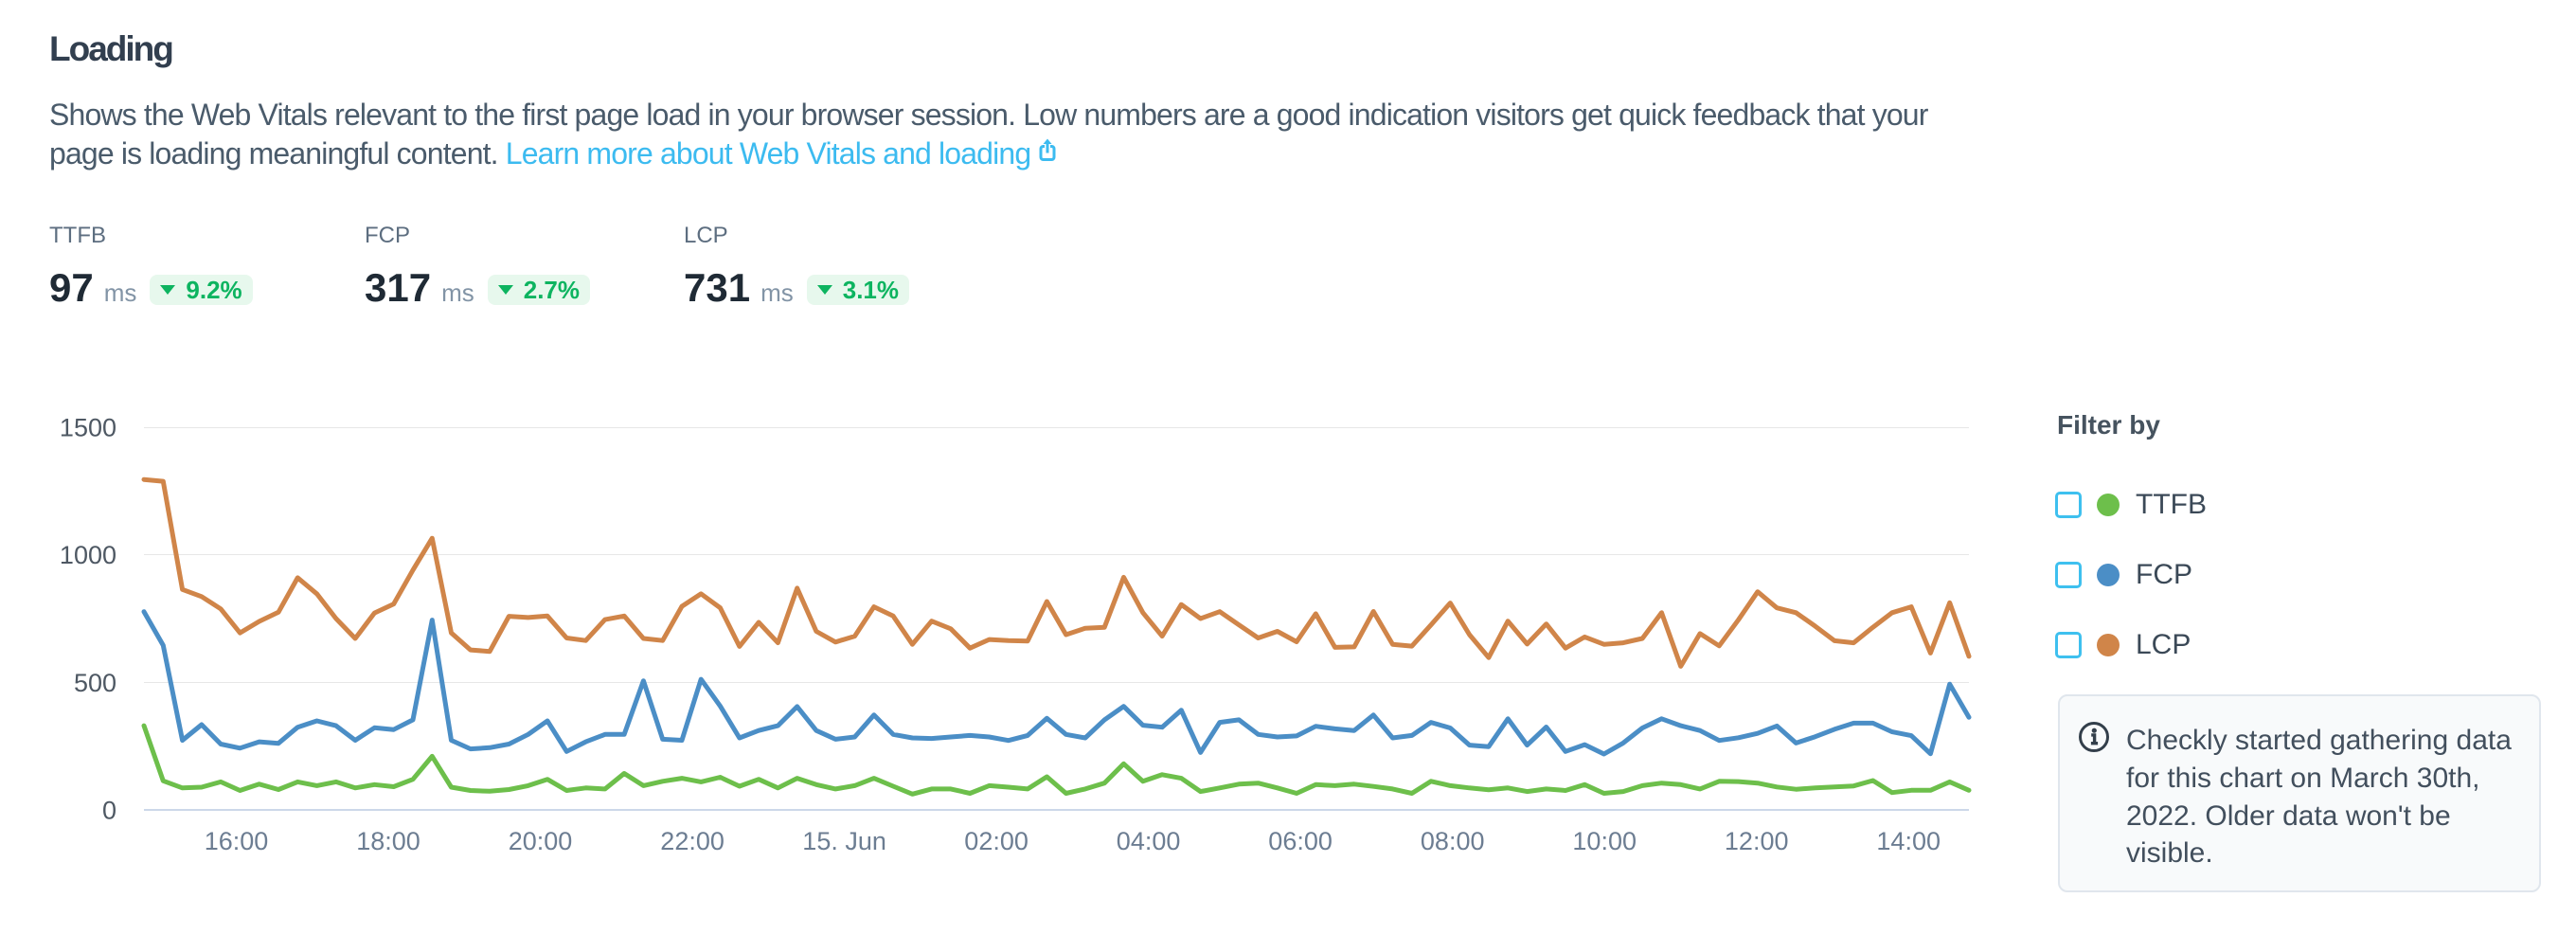 This screenshot has width=2576, height=934. Describe the element at coordinates (1149, 841) in the screenshot. I see `svg-text: 04:00` at that location.